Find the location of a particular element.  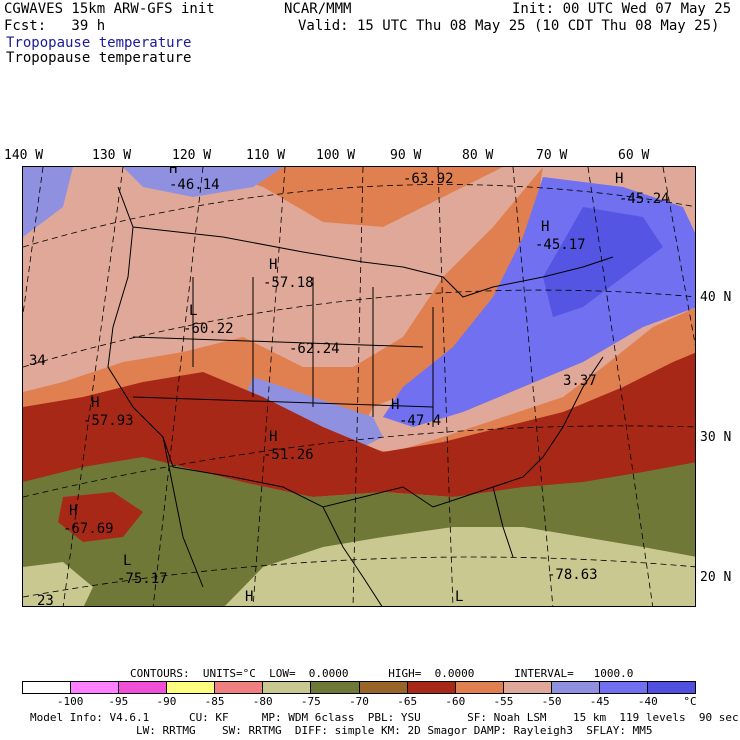

band-minus40 is located at coordinates (603, 262).